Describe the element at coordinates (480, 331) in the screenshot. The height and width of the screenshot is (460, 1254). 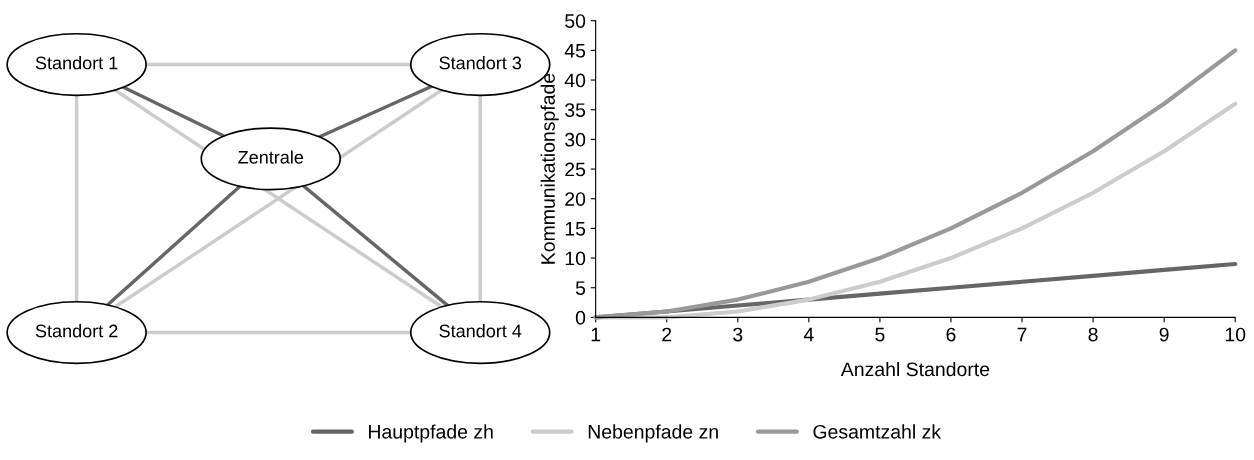
I see `text: Standort 4` at that location.